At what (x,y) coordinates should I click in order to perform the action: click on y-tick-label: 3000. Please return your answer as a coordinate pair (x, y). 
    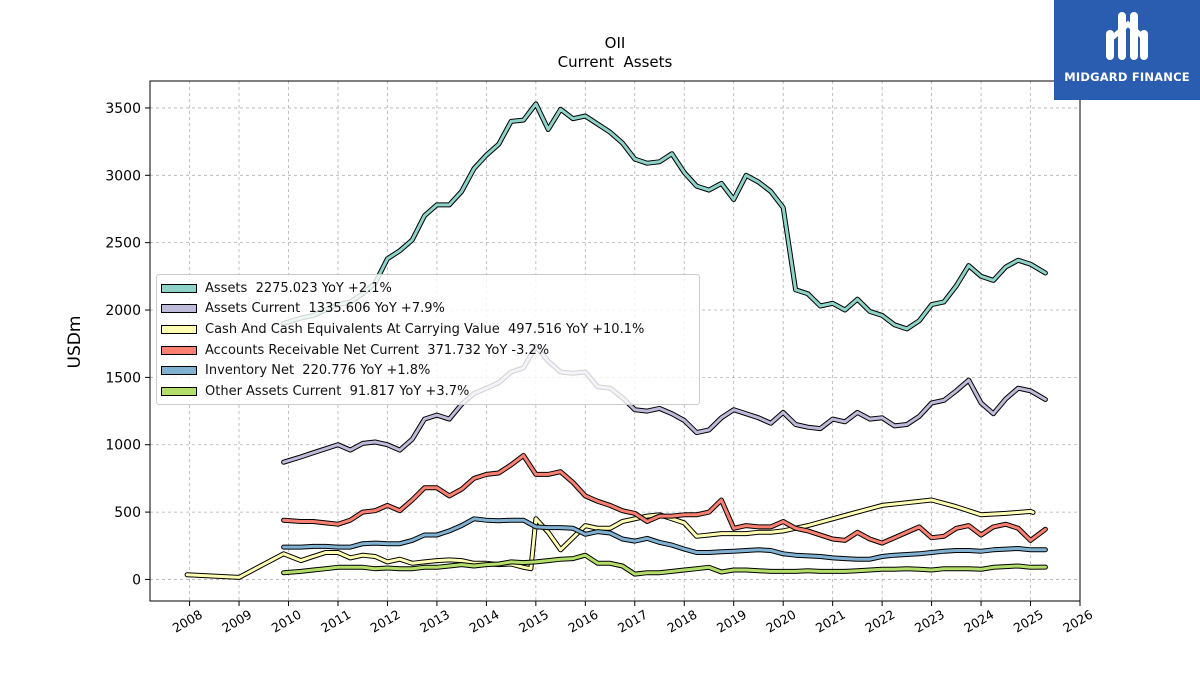
    Looking at the image, I should click on (123, 176).